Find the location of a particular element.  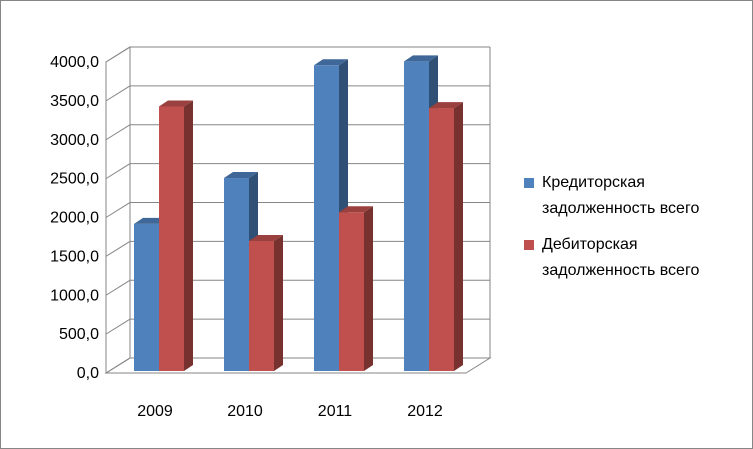

y-tick-label: 1000,0 is located at coordinates (74, 295).